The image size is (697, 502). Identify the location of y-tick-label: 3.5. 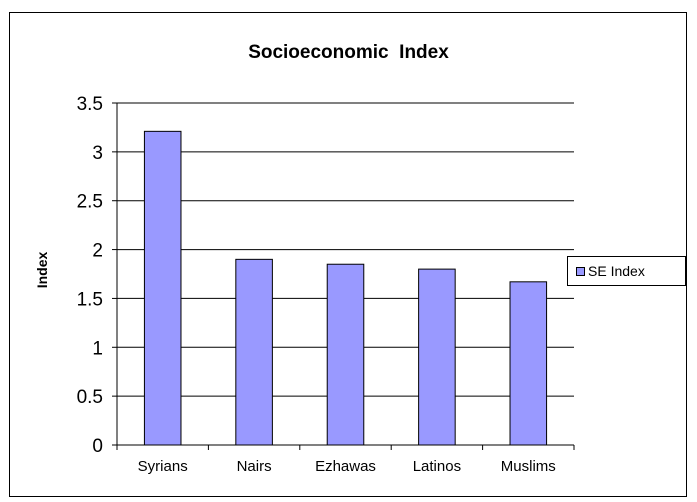
(90, 104).